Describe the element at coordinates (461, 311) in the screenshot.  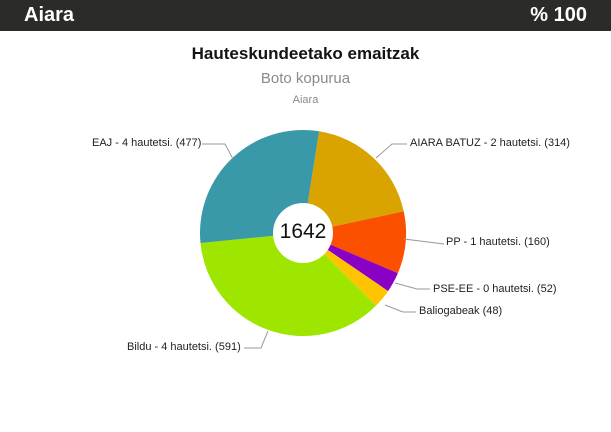
I see `slice-label-baliogabeak: Baliogabeak (48)` at that location.